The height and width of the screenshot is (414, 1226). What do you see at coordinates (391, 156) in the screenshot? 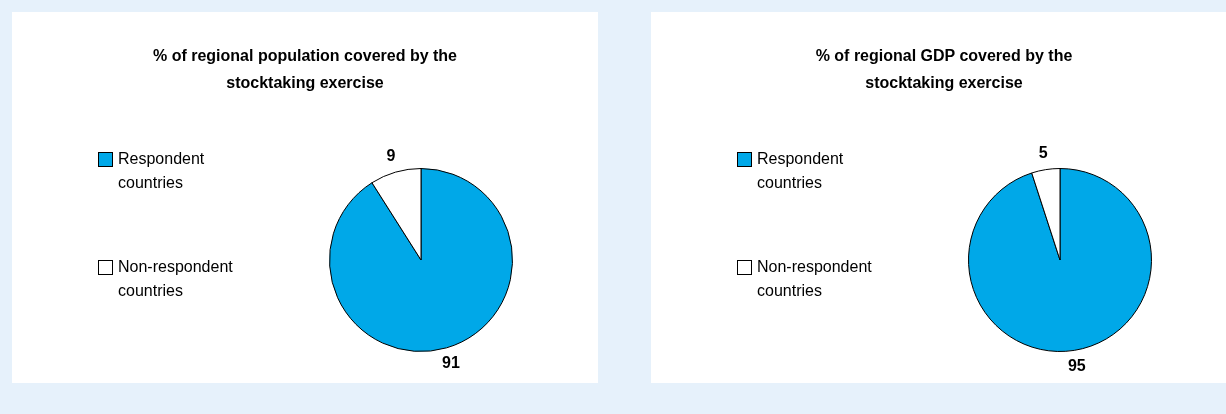
I see `data-label: 9` at bounding box center [391, 156].